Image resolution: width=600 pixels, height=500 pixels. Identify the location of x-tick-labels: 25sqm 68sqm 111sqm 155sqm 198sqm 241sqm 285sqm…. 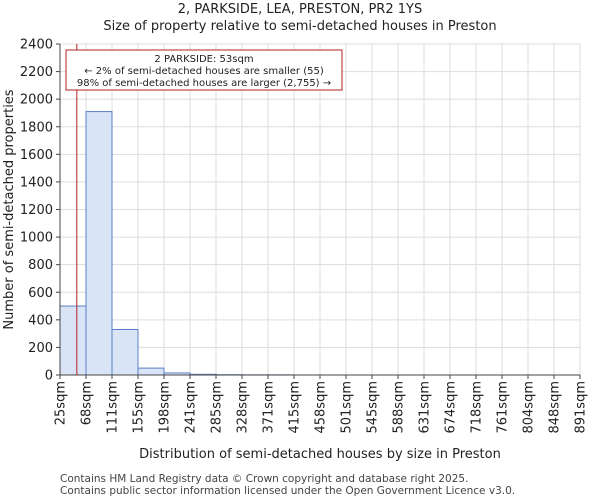
(321, 404).